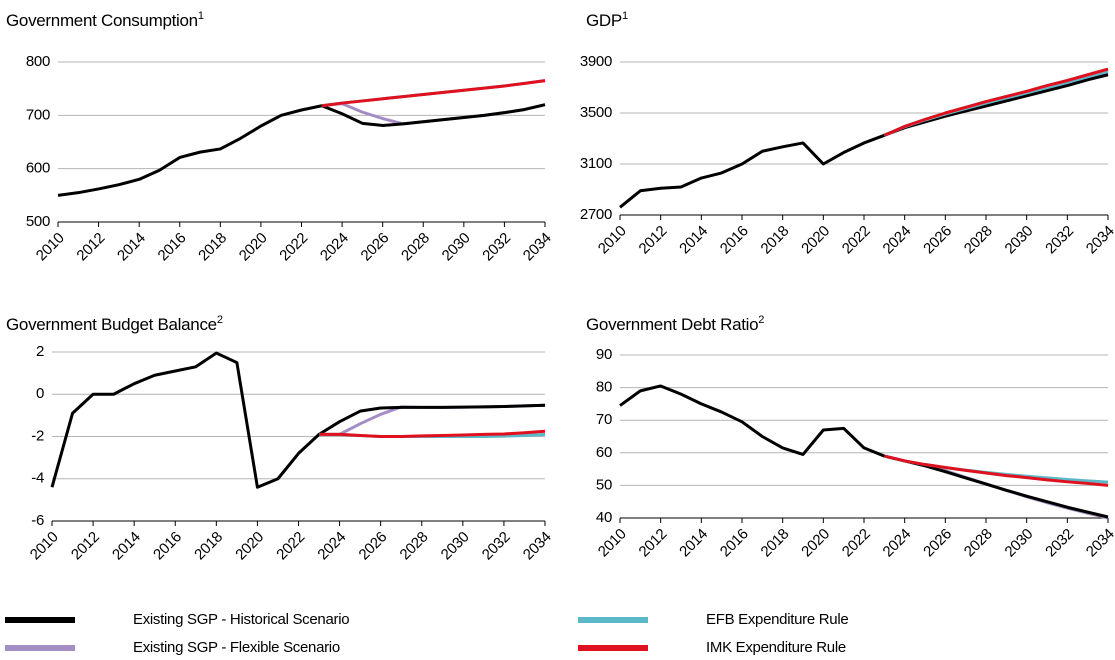 This screenshot has height=660, width=1115. I want to click on legend-label: Existing SGP - Historical Scenario, so click(241, 619).